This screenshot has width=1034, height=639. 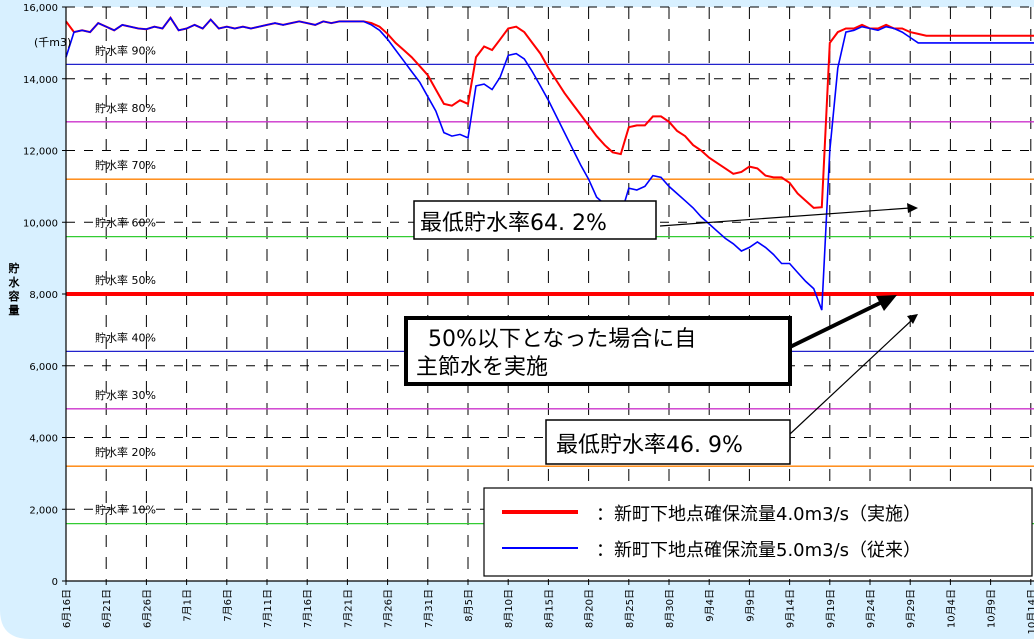 I want to click on reference-line-label: 貯水率 10%, so click(x=125, y=510).